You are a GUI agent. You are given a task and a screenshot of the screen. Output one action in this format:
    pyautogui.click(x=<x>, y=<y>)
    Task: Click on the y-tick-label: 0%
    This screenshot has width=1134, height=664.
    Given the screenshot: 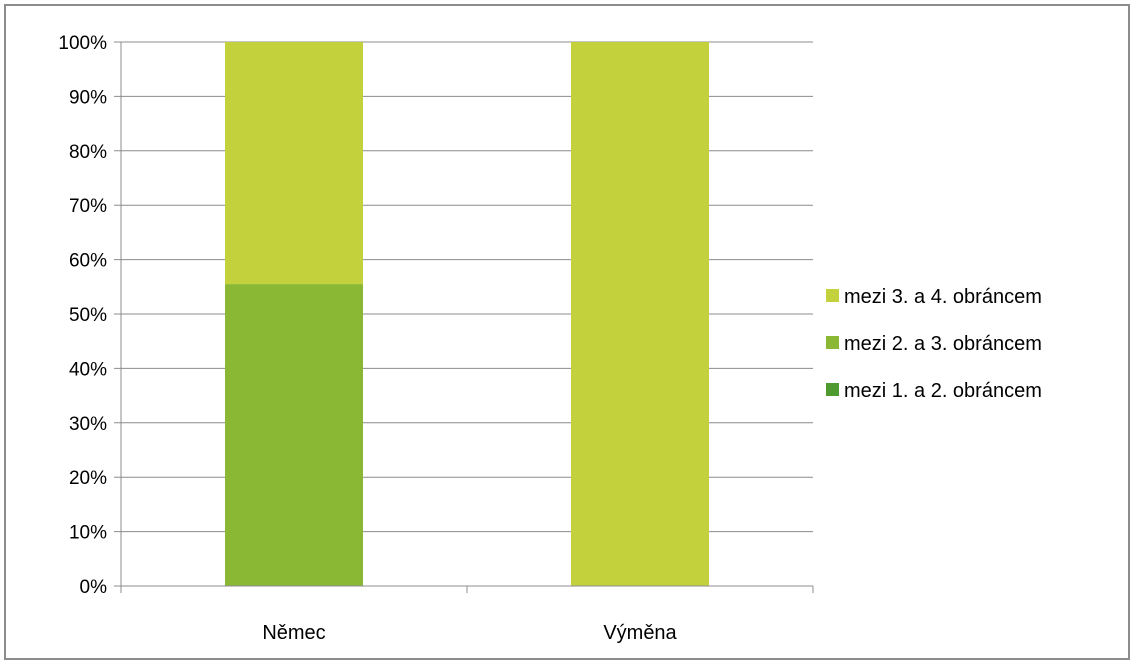 What is the action you would take?
    pyautogui.click(x=94, y=587)
    